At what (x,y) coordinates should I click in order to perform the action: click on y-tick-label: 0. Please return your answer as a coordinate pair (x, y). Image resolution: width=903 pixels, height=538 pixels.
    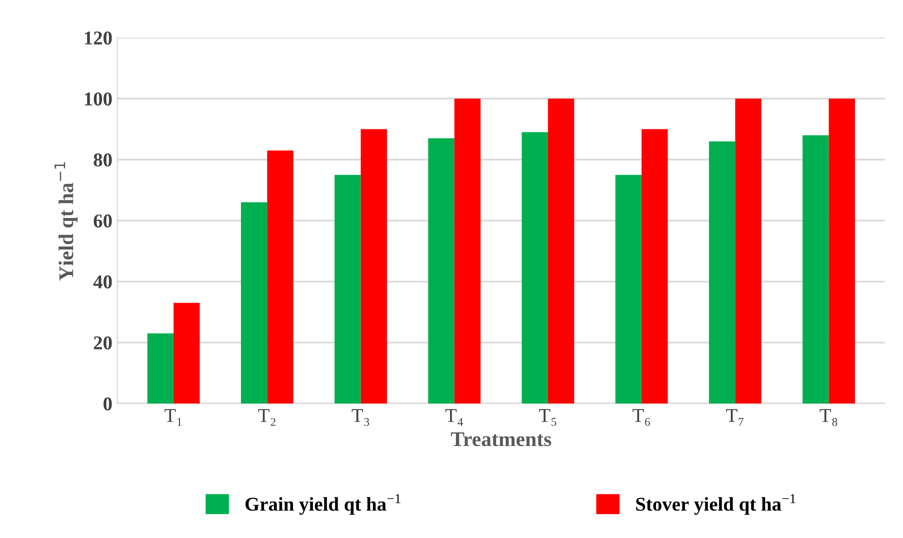
    Looking at the image, I should click on (108, 403).